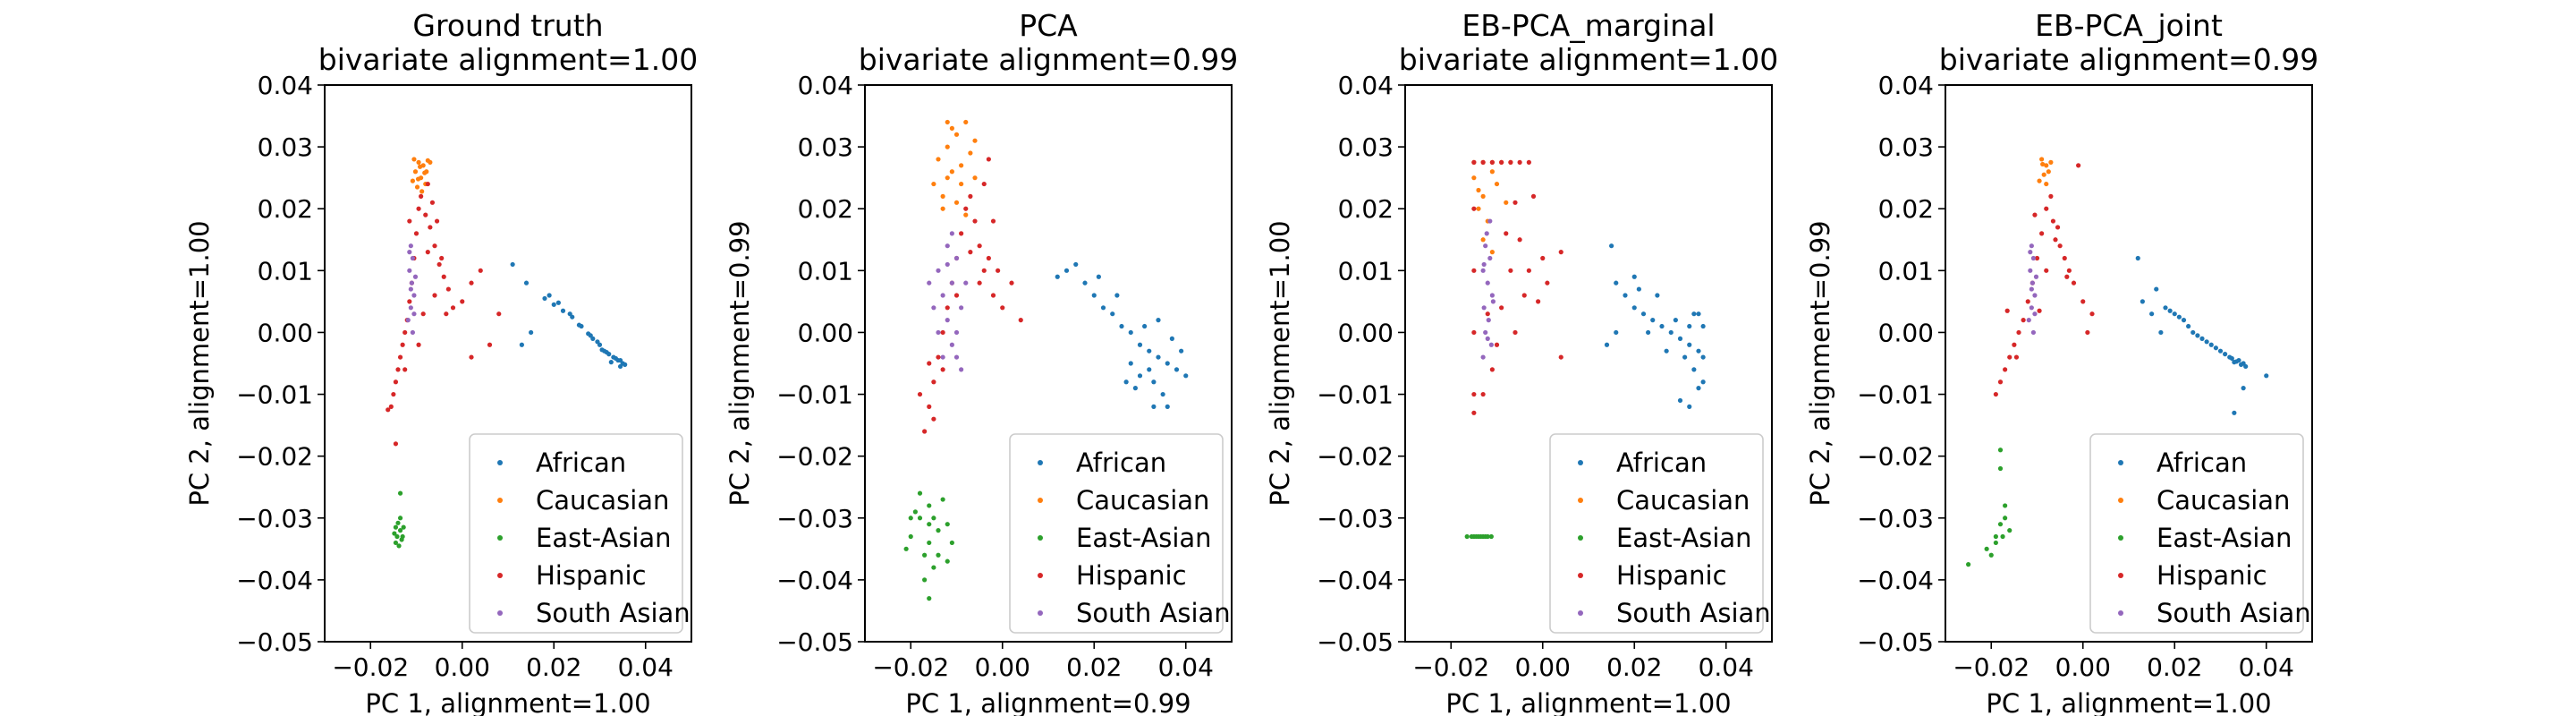 This screenshot has width=2576, height=716. I want to click on y-tick-label: 0.00, so click(825, 332).